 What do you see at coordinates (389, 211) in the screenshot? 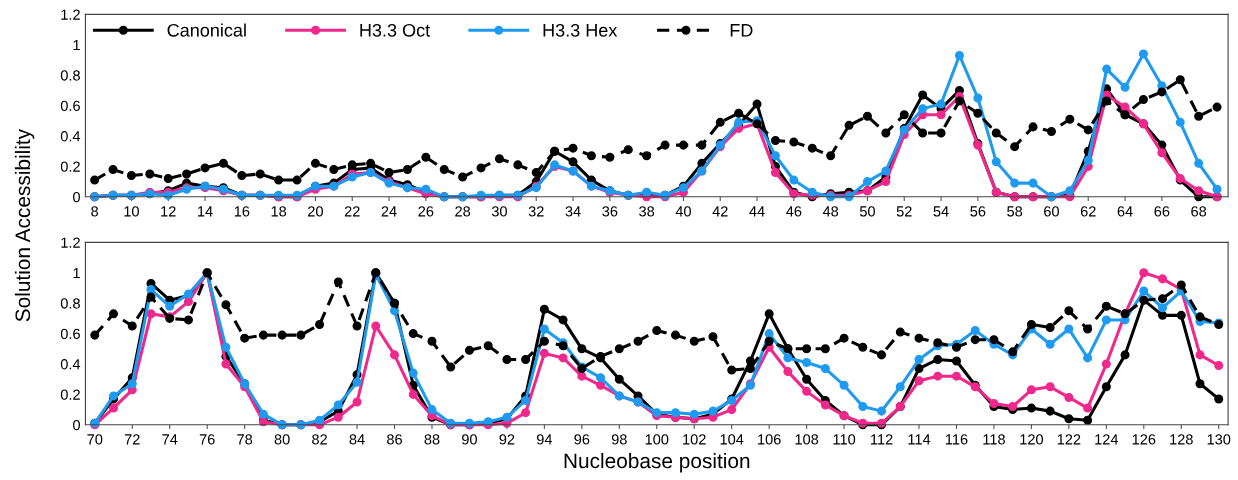
I see `x-tick-label: 24` at bounding box center [389, 211].